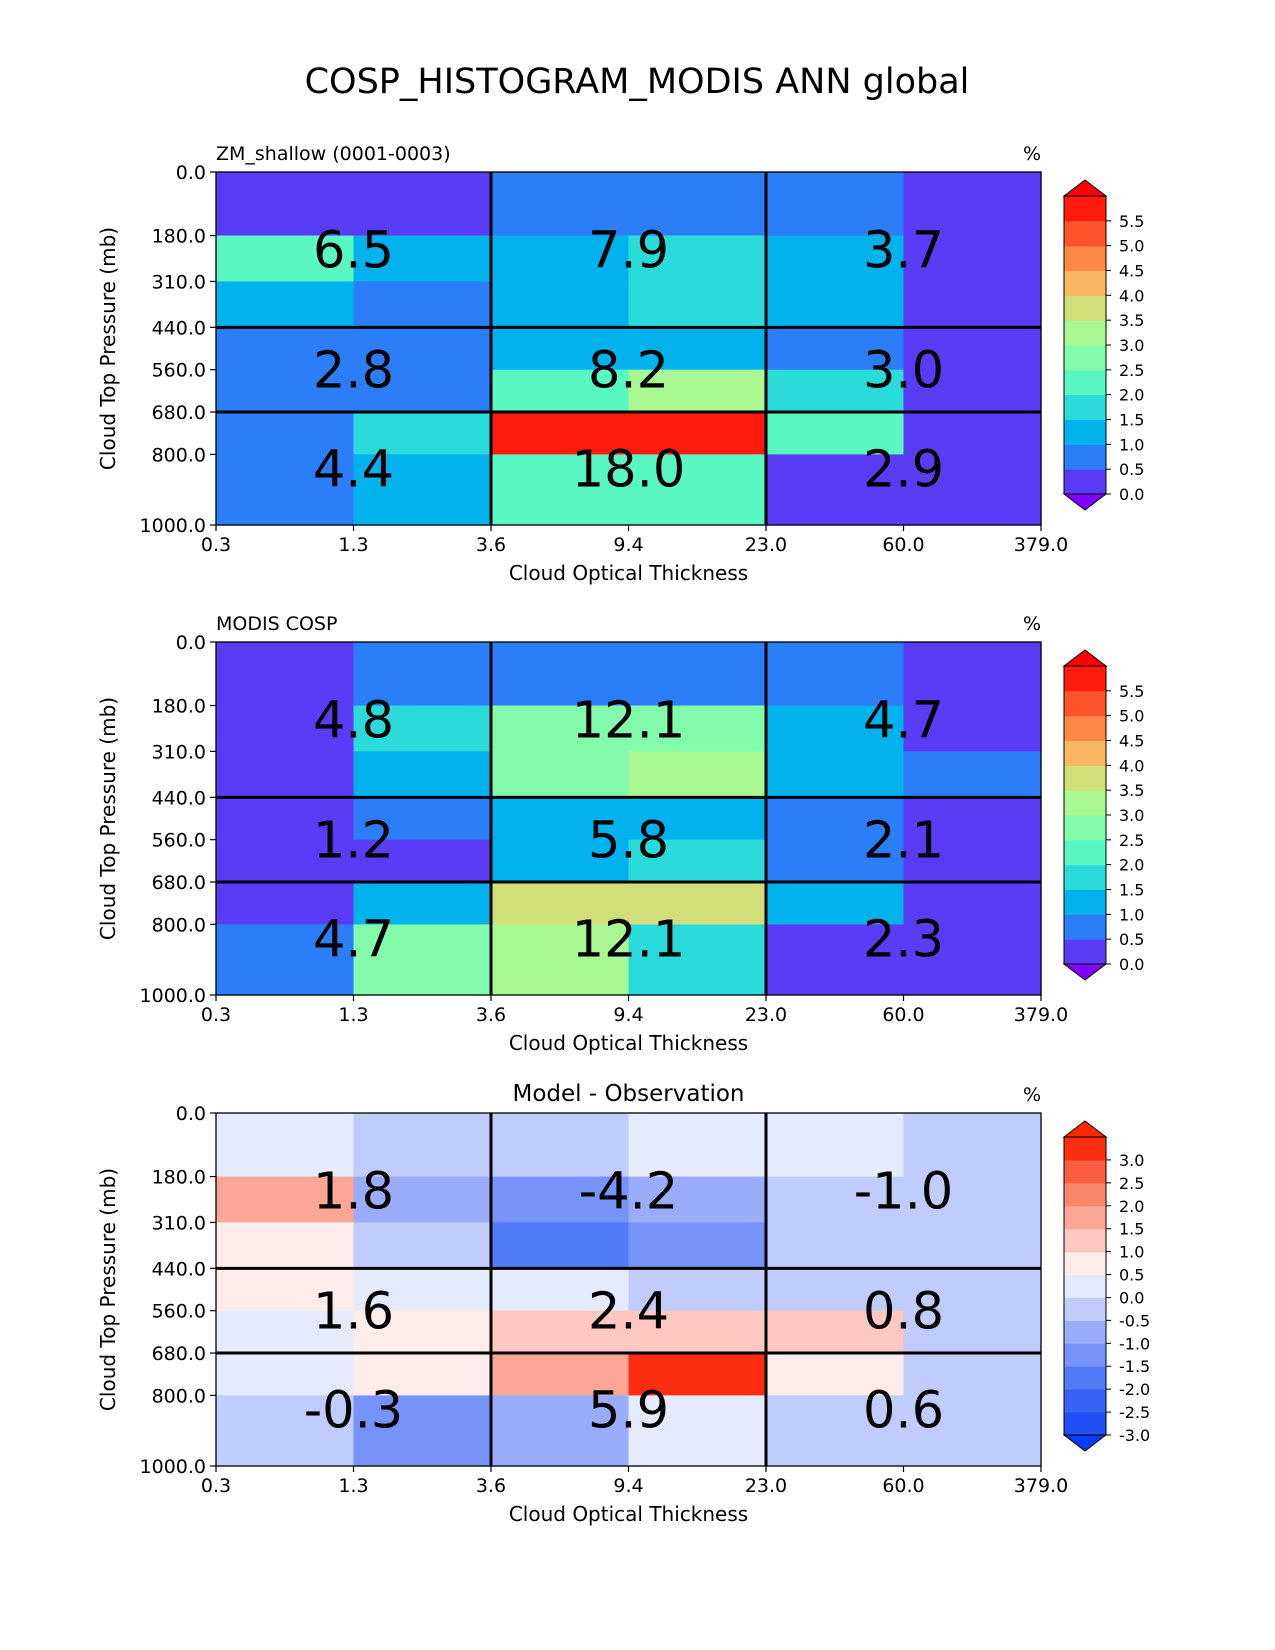 Image resolution: width=1275 pixels, height=1650 pixels. Describe the element at coordinates (1131, 1297) in the screenshot. I see `colorbar-tick-label: 0.0` at that location.